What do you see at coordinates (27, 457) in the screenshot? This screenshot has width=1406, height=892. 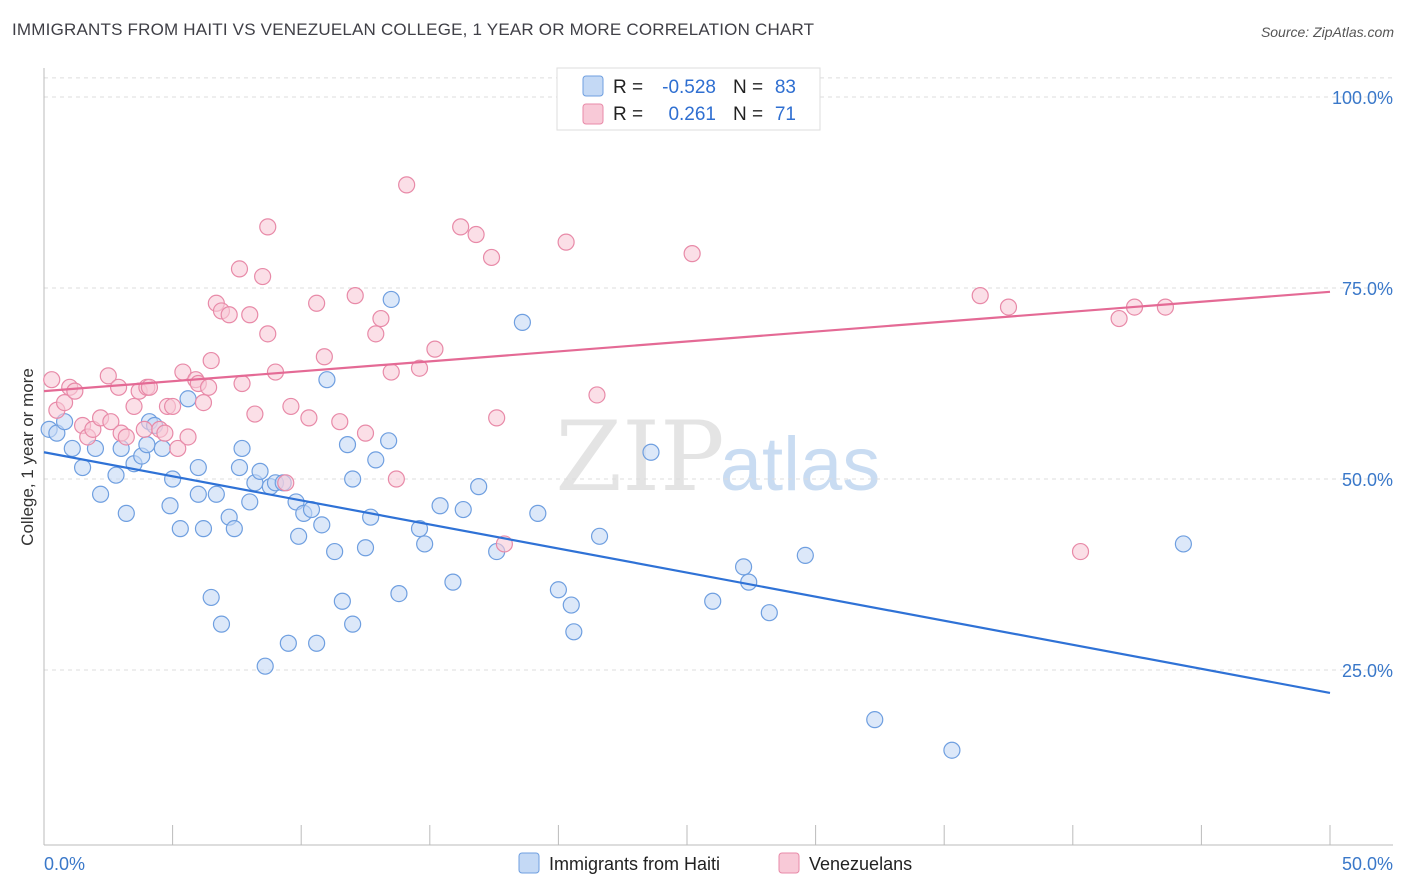 I see `y-axis-label: College, 1 year or more` at bounding box center [27, 457].